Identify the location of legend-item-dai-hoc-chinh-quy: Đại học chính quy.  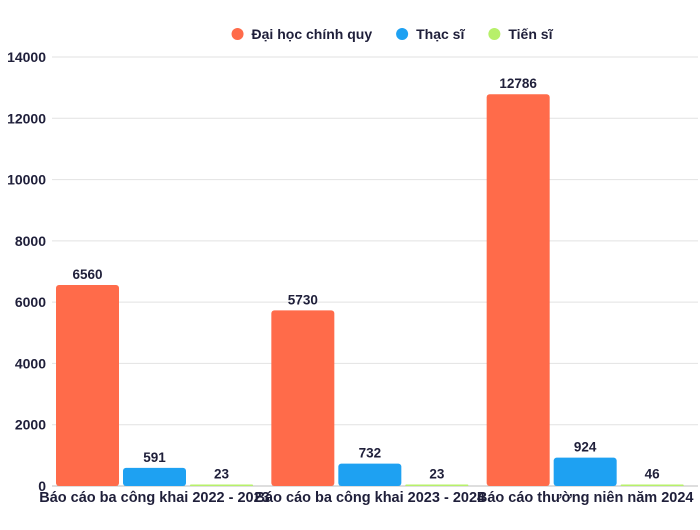
(302, 34).